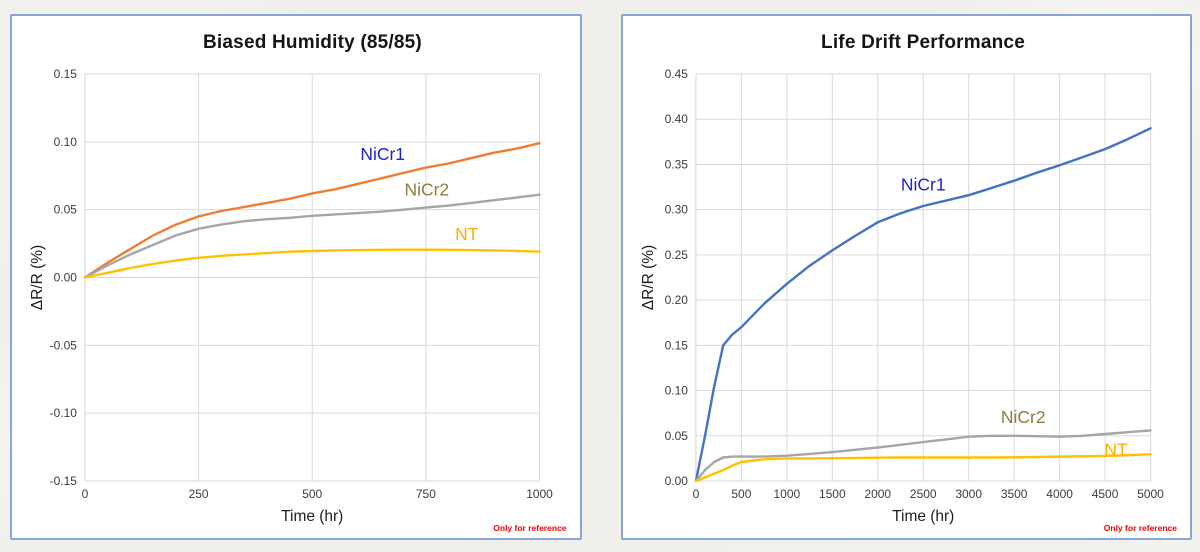  What do you see at coordinates (676, 255) in the screenshot?
I see `y-tick-label: 0.25` at bounding box center [676, 255].